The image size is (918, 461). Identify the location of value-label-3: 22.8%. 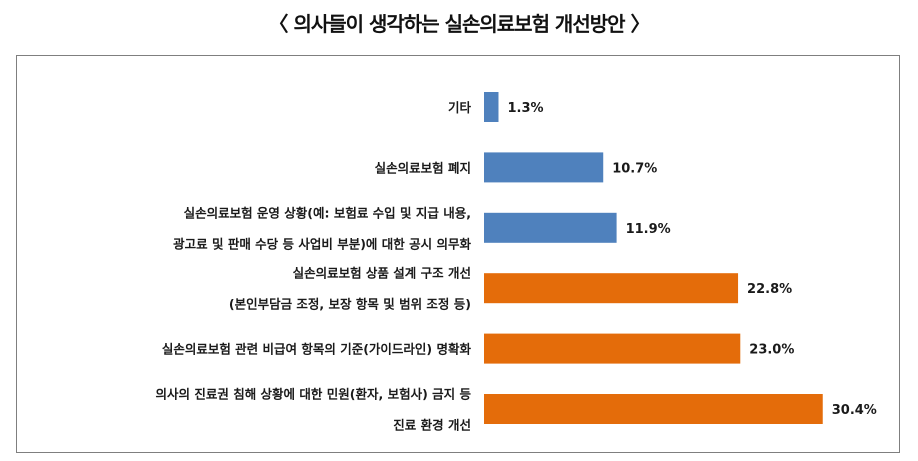
(769, 289).